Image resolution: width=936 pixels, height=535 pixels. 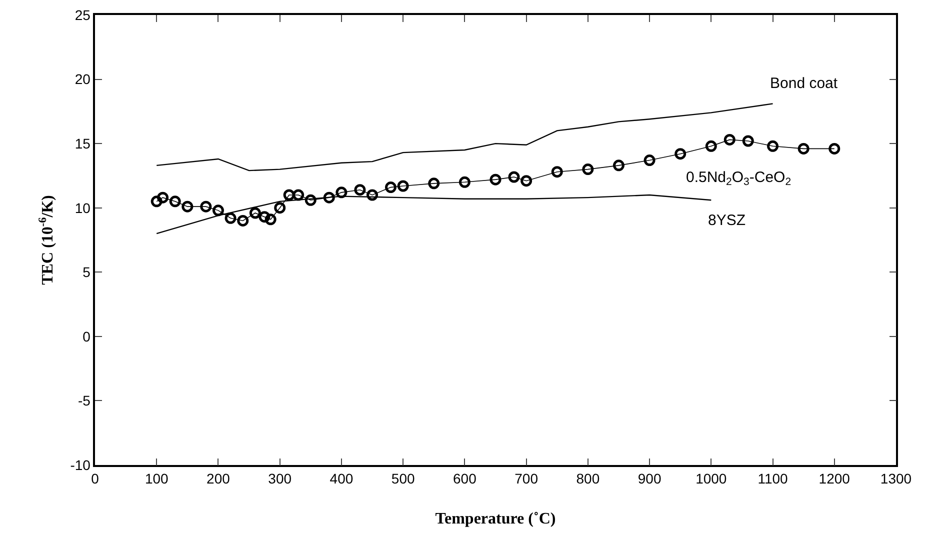 I want to click on x-tick-label: 1000, so click(x=711, y=478).